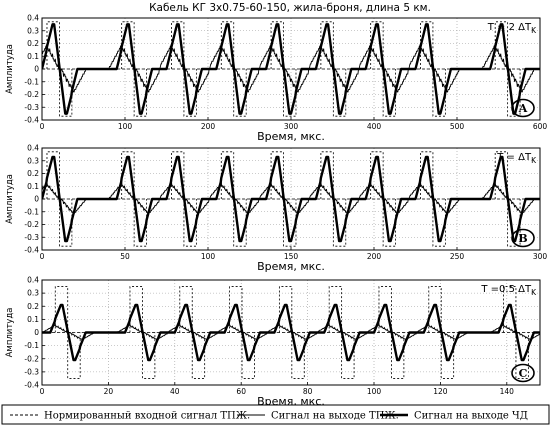 The image size is (551, 430). I want to click on series-ch-output, so click(291, 332).